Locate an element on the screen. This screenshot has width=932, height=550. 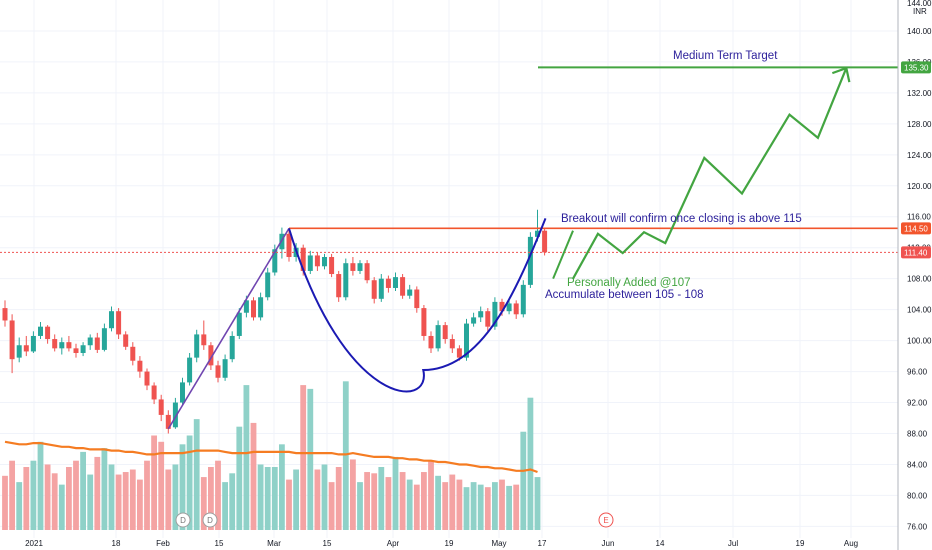
time-tick-label: Apr is located at coordinates (393, 543).